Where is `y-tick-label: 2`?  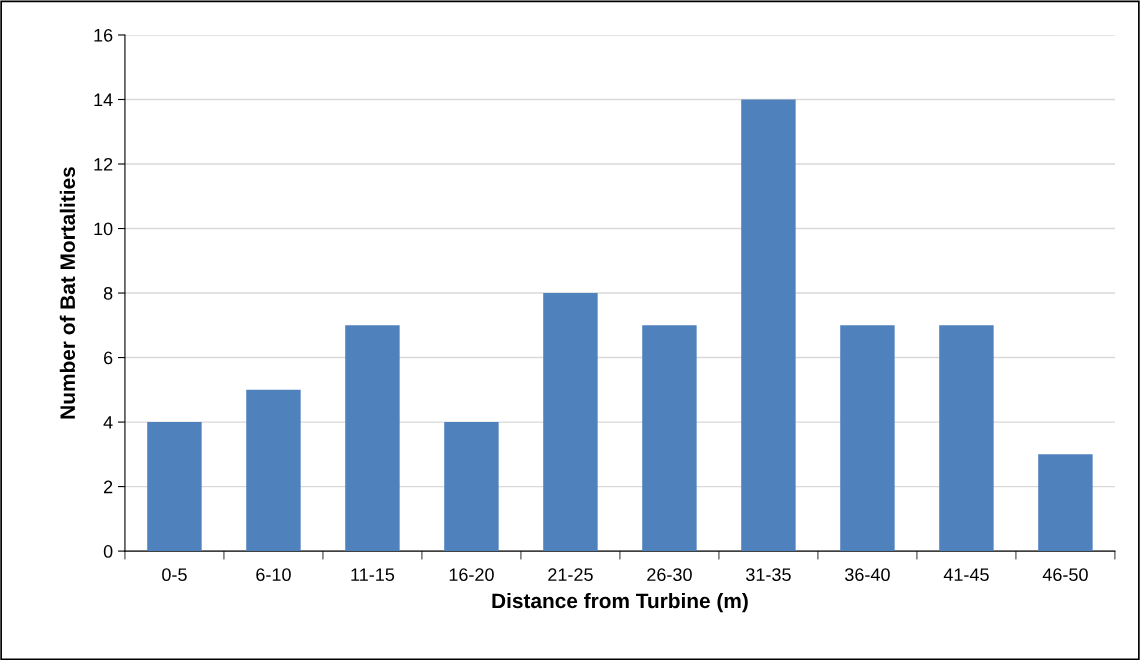
y-tick-label: 2 is located at coordinates (108, 487).